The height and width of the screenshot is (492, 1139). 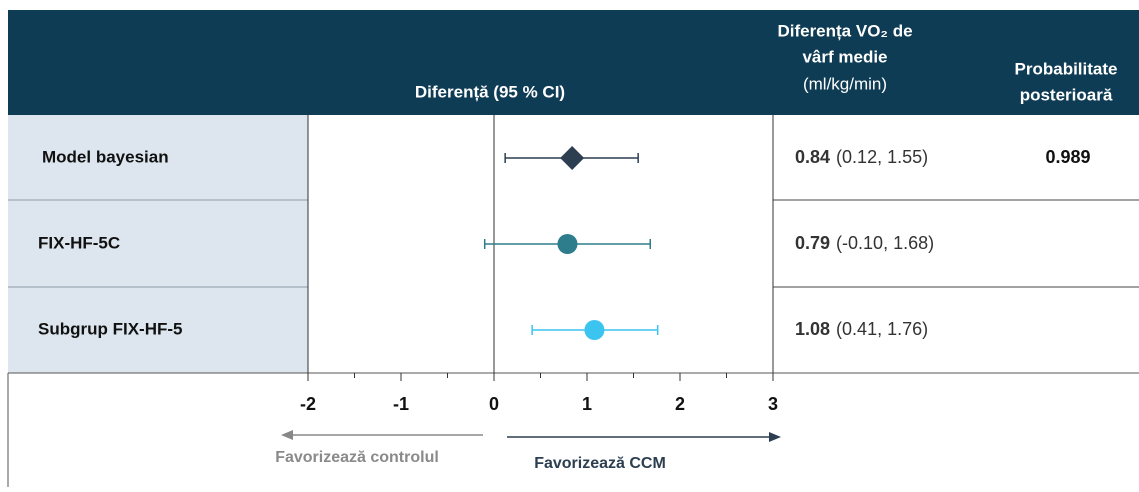 What do you see at coordinates (1067, 157) in the screenshot?
I see `posterior-value: 0.989` at bounding box center [1067, 157].